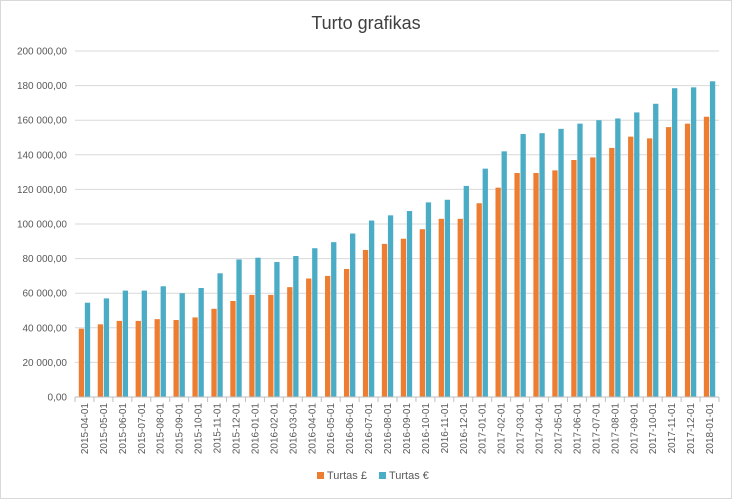 The width and height of the screenshot is (732, 499). Describe the element at coordinates (42, 52) in the screenshot. I see `y-tick-label: 200 000,00` at that location.